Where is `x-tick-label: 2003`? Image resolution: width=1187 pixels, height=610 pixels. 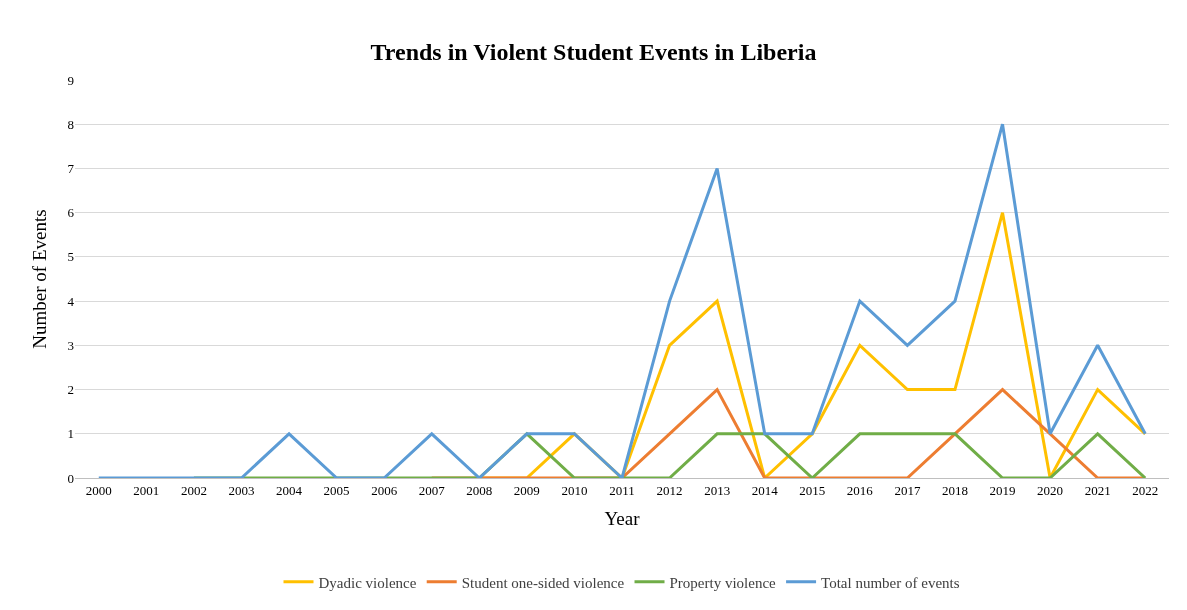
x-tick-label: 2003 is located at coordinates (241, 490).